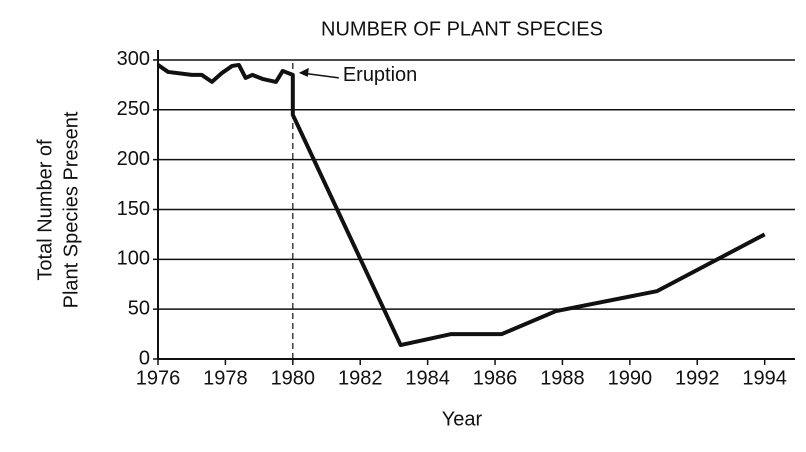 The image size is (806, 452). Describe the element at coordinates (133, 259) in the screenshot. I see `y-tick-label: 100` at that location.